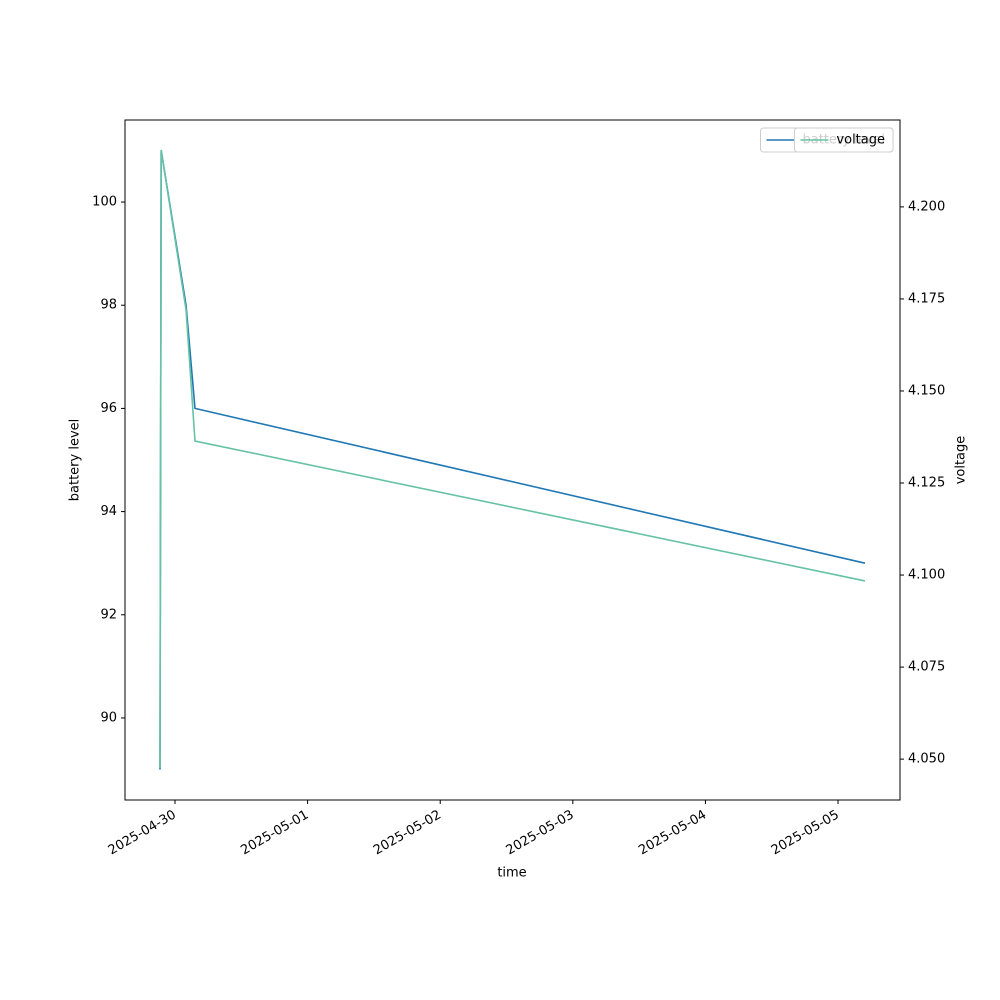 This screenshot has width=1000, height=1000. What do you see at coordinates (75, 460) in the screenshot?
I see `y-axis-label: battery level` at bounding box center [75, 460].